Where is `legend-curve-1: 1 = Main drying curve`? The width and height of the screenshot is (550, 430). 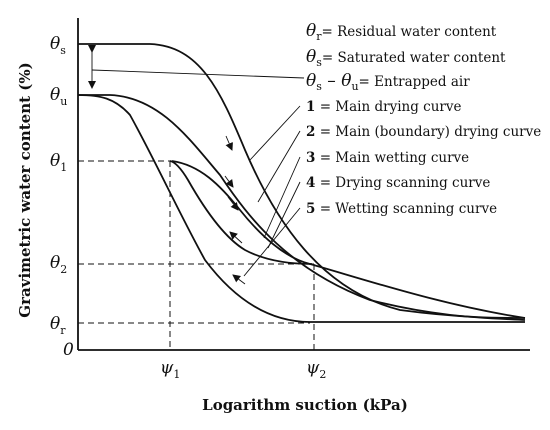 legend-curve-1: 1 = Main drying curve is located at coordinates (383, 107).